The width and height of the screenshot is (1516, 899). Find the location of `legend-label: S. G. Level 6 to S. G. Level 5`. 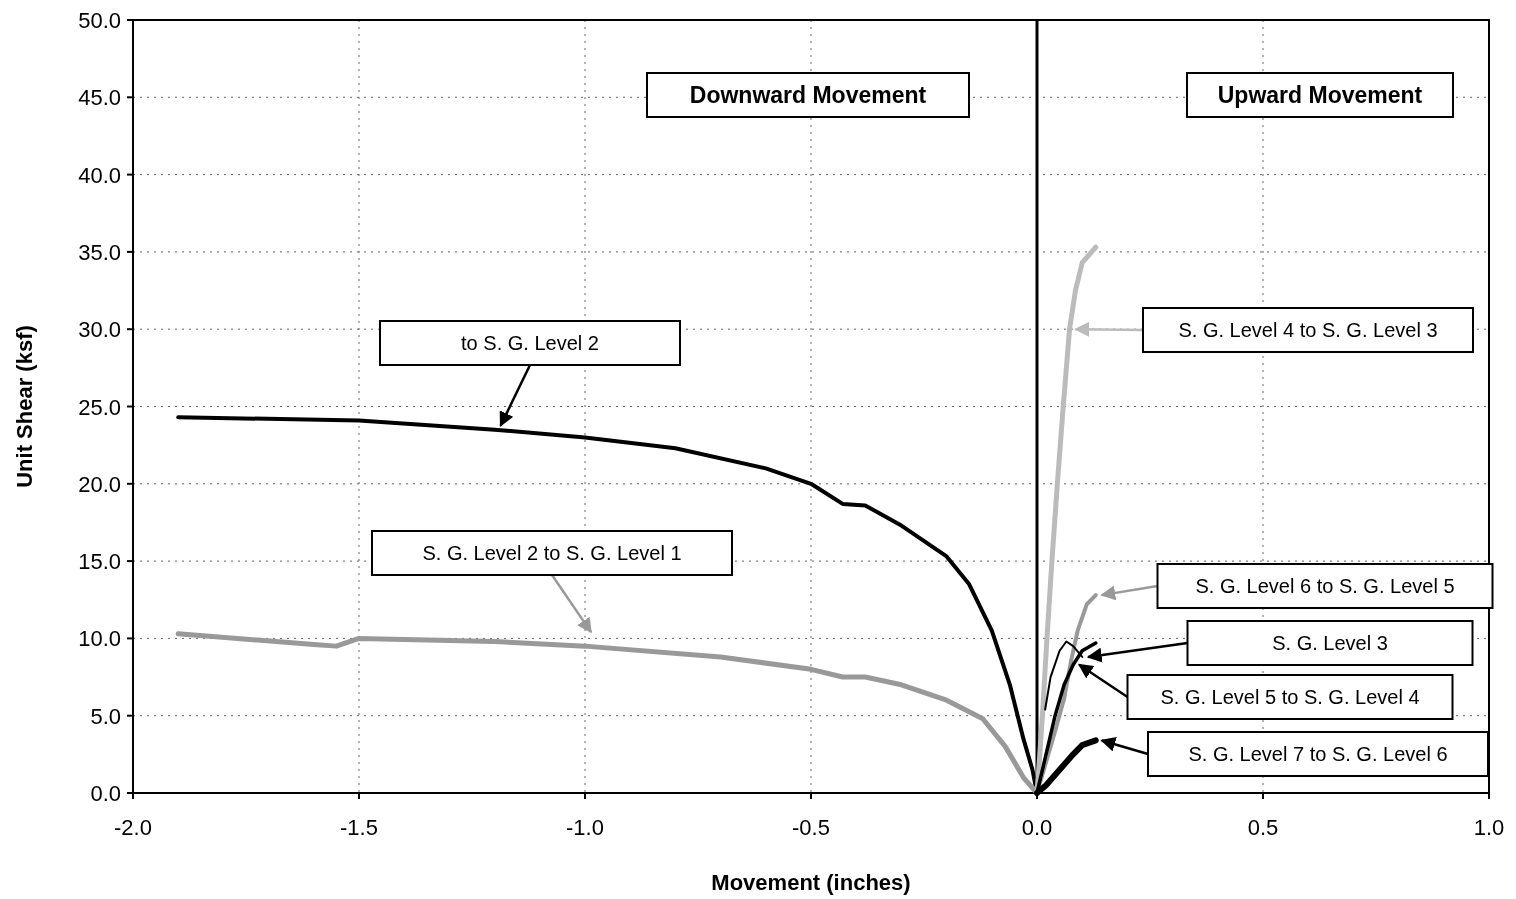

legend-label: S. G. Level 6 to S. G. Level 5 is located at coordinates (1325, 586).